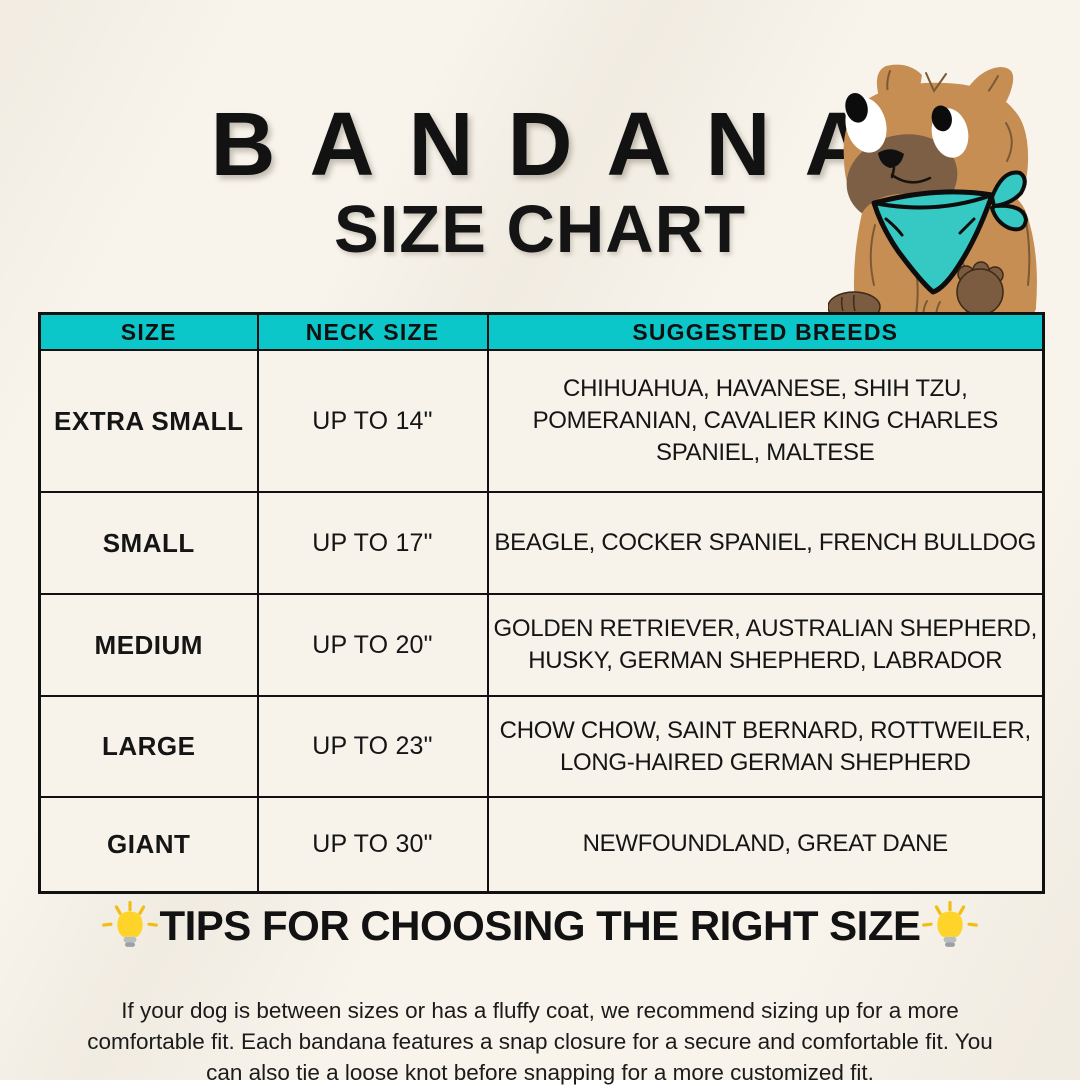 The height and width of the screenshot is (1088, 1080). Describe the element at coordinates (765, 844) in the screenshot. I see `breeds-cell: NEWFOUNDLAND, GREAT DANE` at that location.